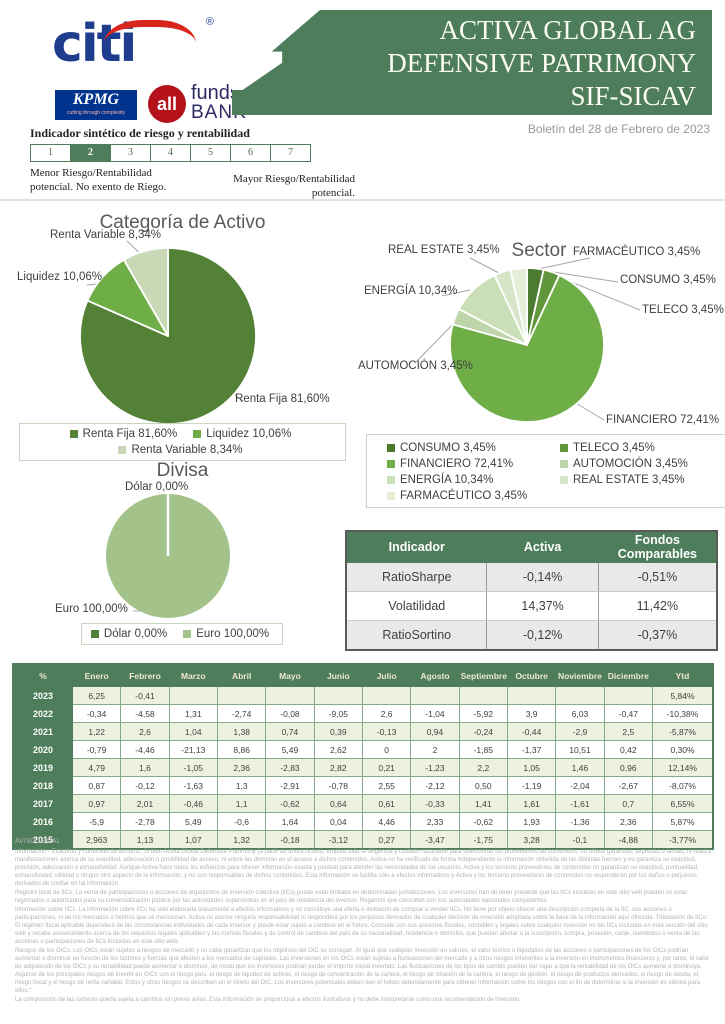 This screenshot has height=1024, width=725. What do you see at coordinates (233, 634) in the screenshot?
I see `legend-label: Euro 100,00%` at bounding box center [233, 634].